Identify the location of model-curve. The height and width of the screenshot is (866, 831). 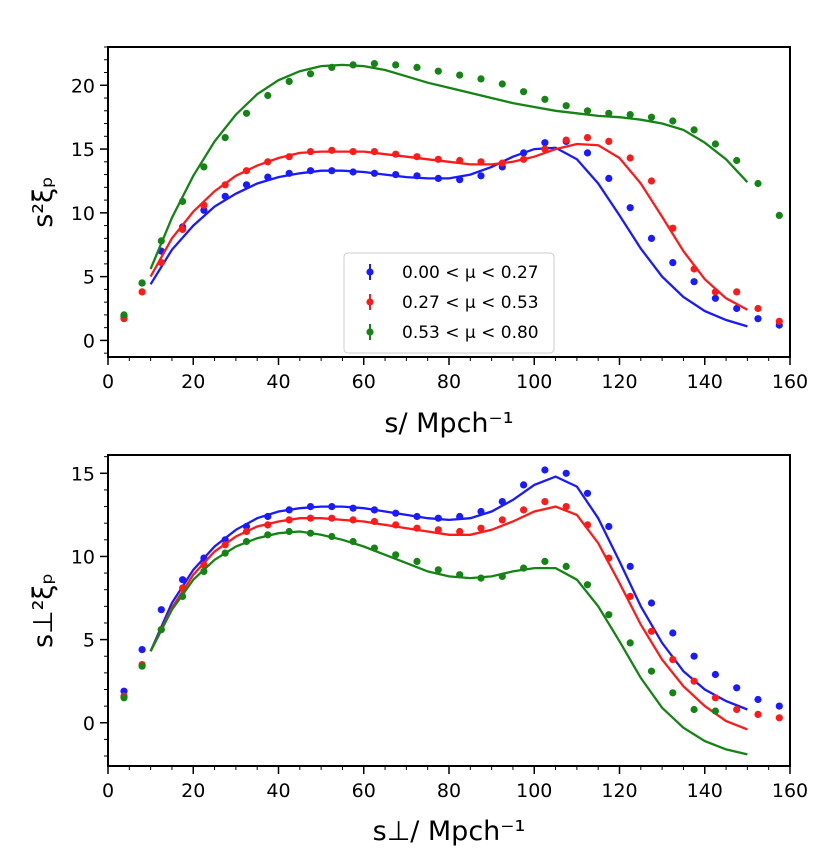
(448, 226).